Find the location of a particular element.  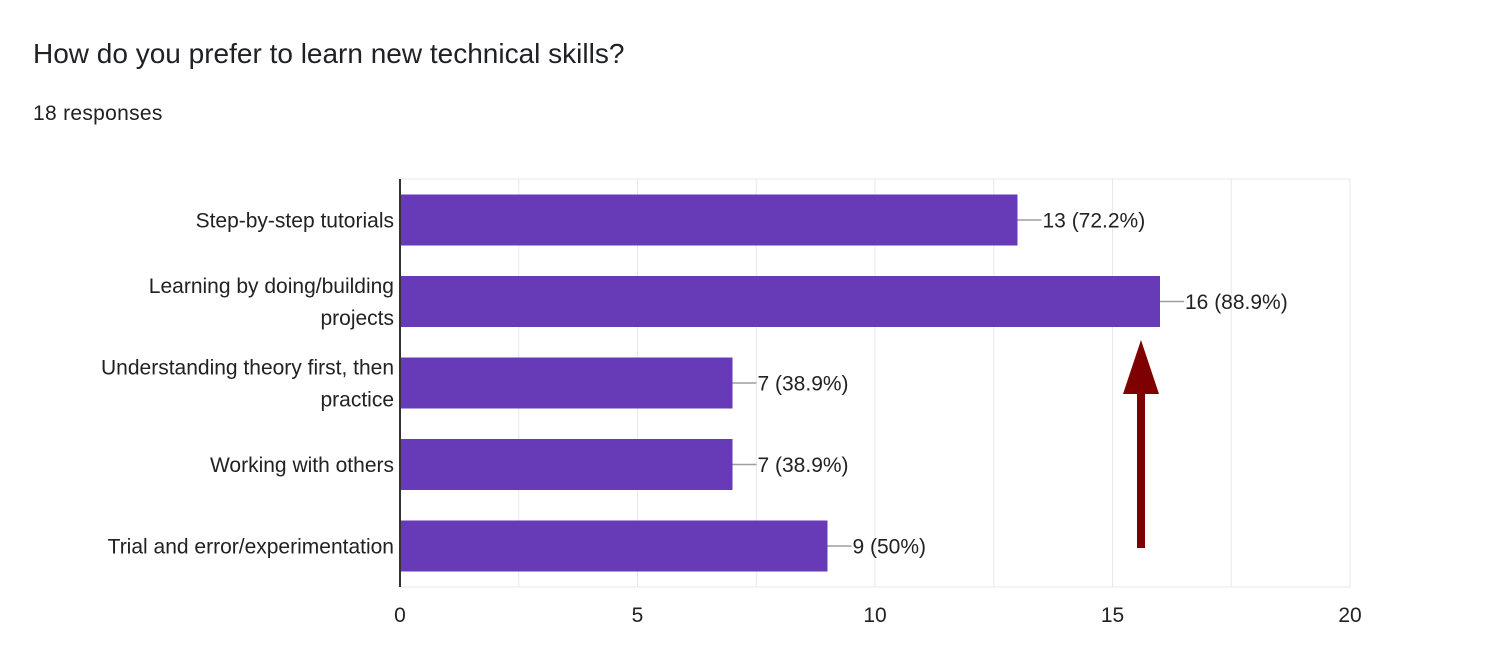

category-label: projects is located at coordinates (357, 318).